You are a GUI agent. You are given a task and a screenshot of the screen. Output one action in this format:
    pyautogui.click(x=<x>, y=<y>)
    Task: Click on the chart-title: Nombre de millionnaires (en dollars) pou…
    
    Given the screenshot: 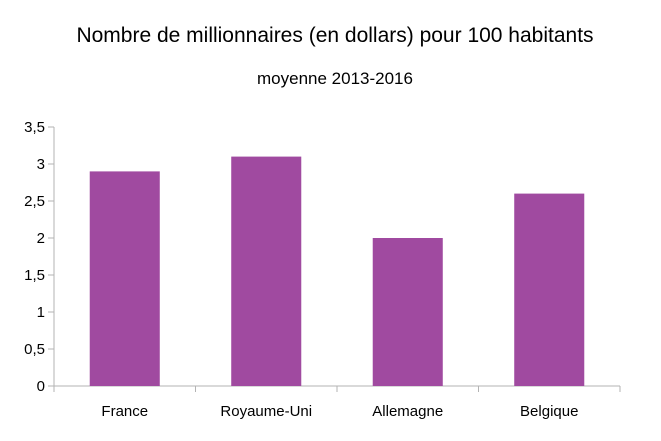 What is the action you would take?
    pyautogui.click(x=334, y=35)
    